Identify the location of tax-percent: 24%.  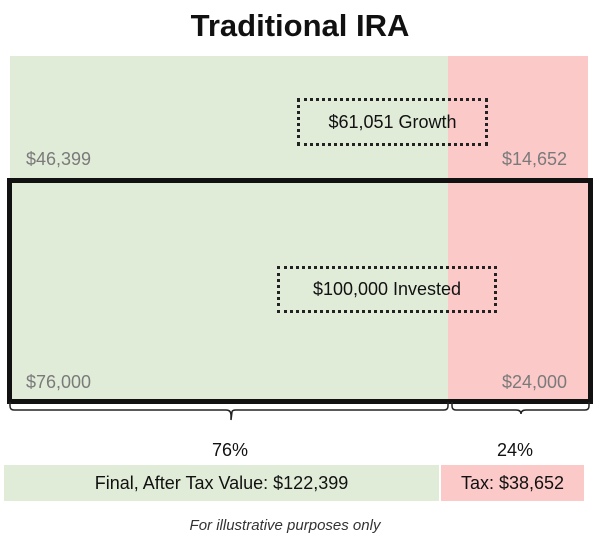
(515, 450).